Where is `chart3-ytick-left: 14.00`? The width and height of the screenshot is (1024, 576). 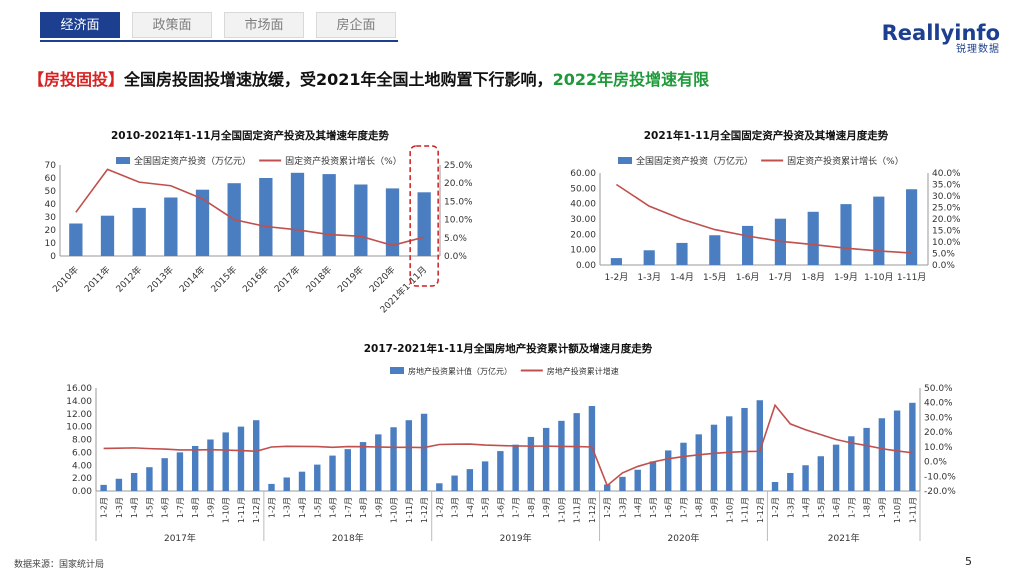
chart3-ytick-left: 14.00 is located at coordinates (79, 402).